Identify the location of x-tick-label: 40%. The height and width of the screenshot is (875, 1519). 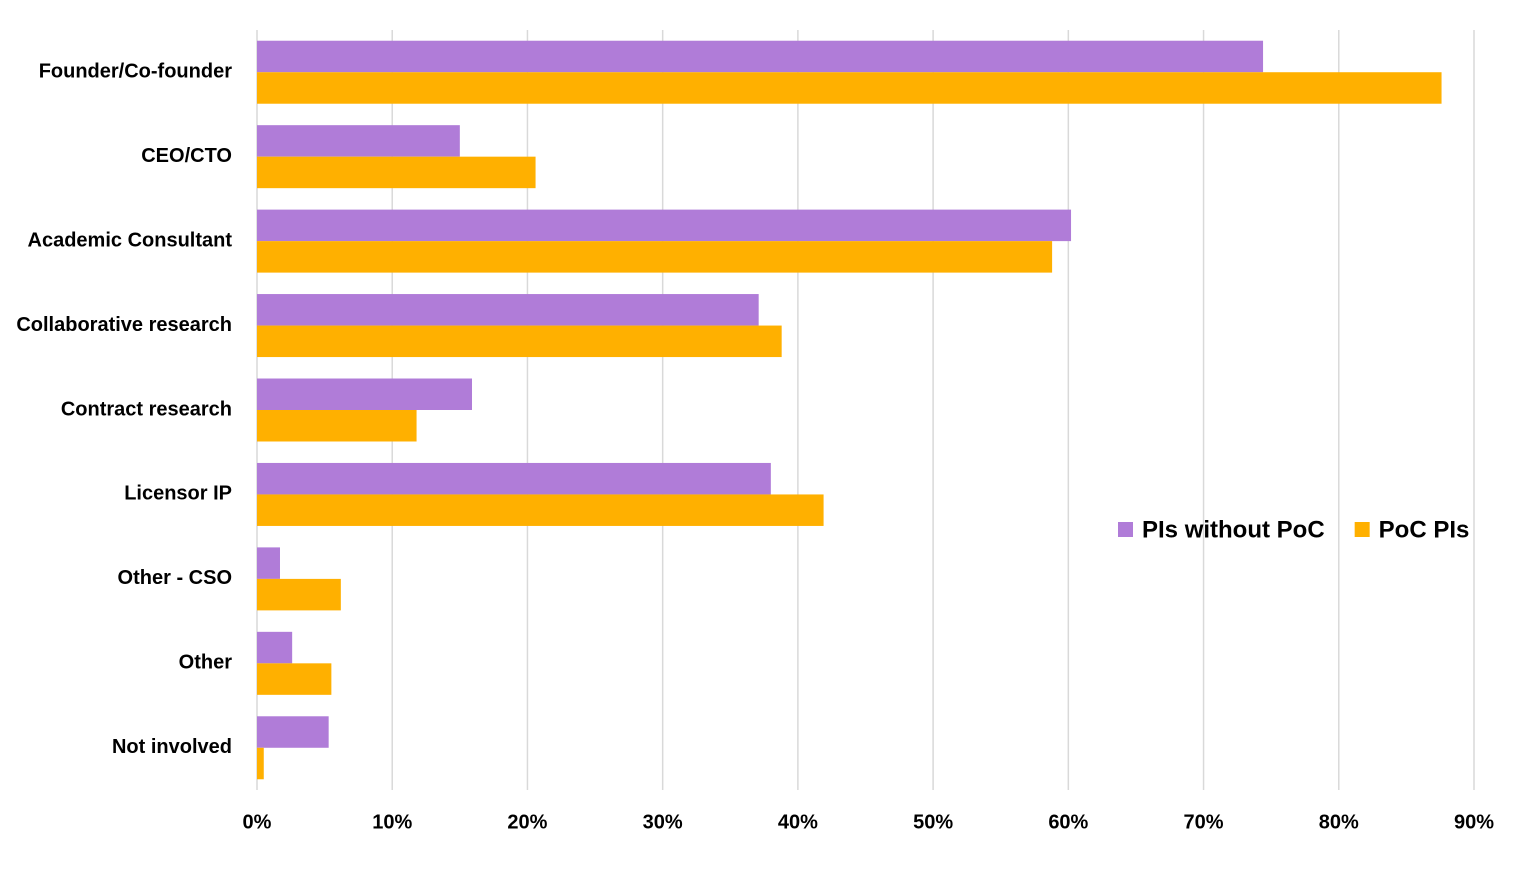
(798, 822).